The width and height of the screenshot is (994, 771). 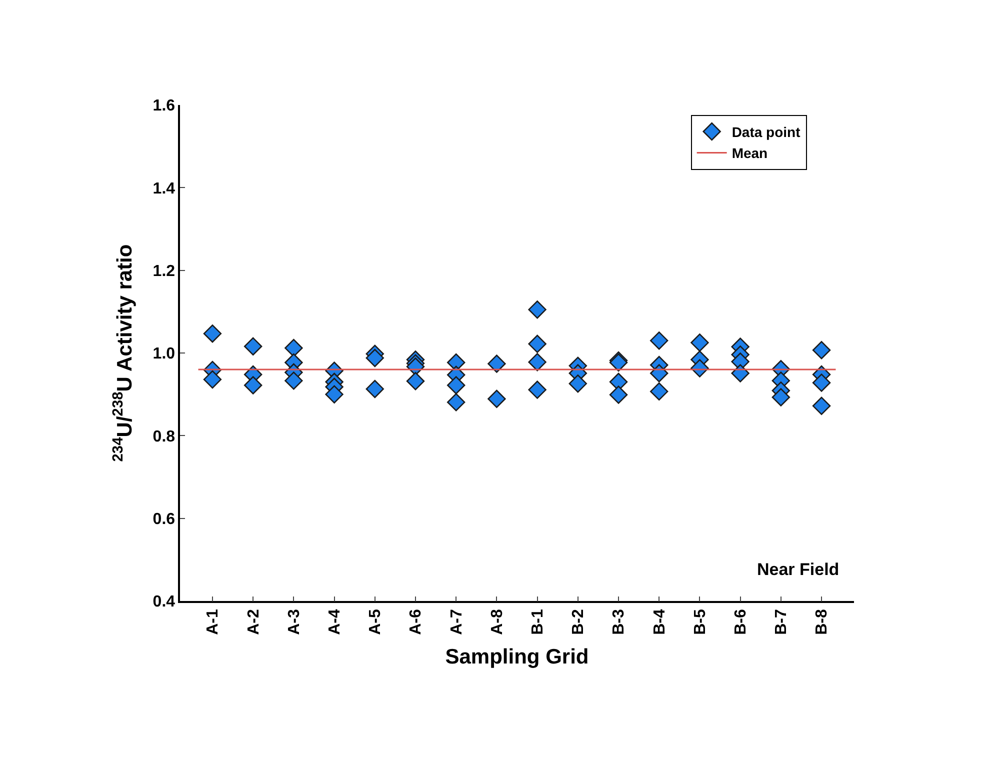 What do you see at coordinates (619, 622) in the screenshot?
I see `x-tick-label: B-3` at bounding box center [619, 622].